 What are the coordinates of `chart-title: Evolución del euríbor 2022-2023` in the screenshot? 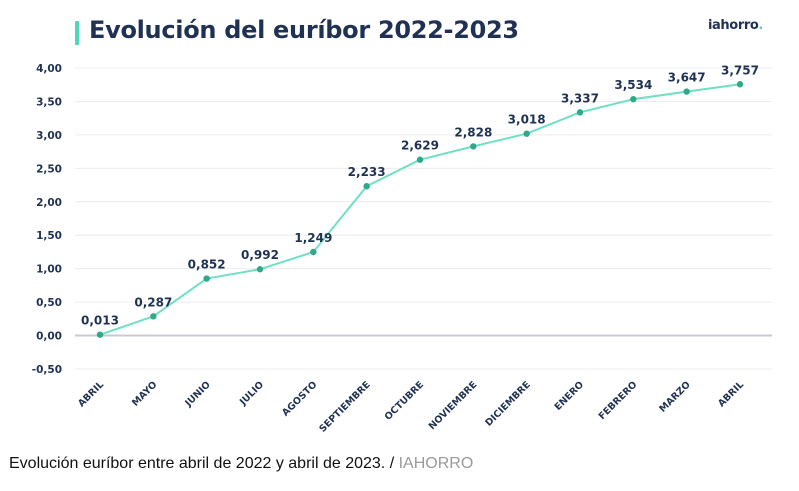 It's located at (304, 30).